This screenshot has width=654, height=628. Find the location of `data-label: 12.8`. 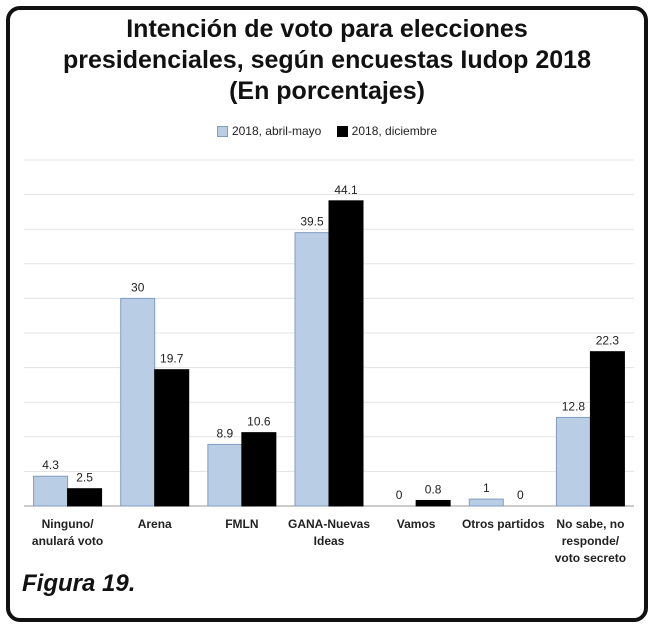

data-label: 12.8 is located at coordinates (574, 406).